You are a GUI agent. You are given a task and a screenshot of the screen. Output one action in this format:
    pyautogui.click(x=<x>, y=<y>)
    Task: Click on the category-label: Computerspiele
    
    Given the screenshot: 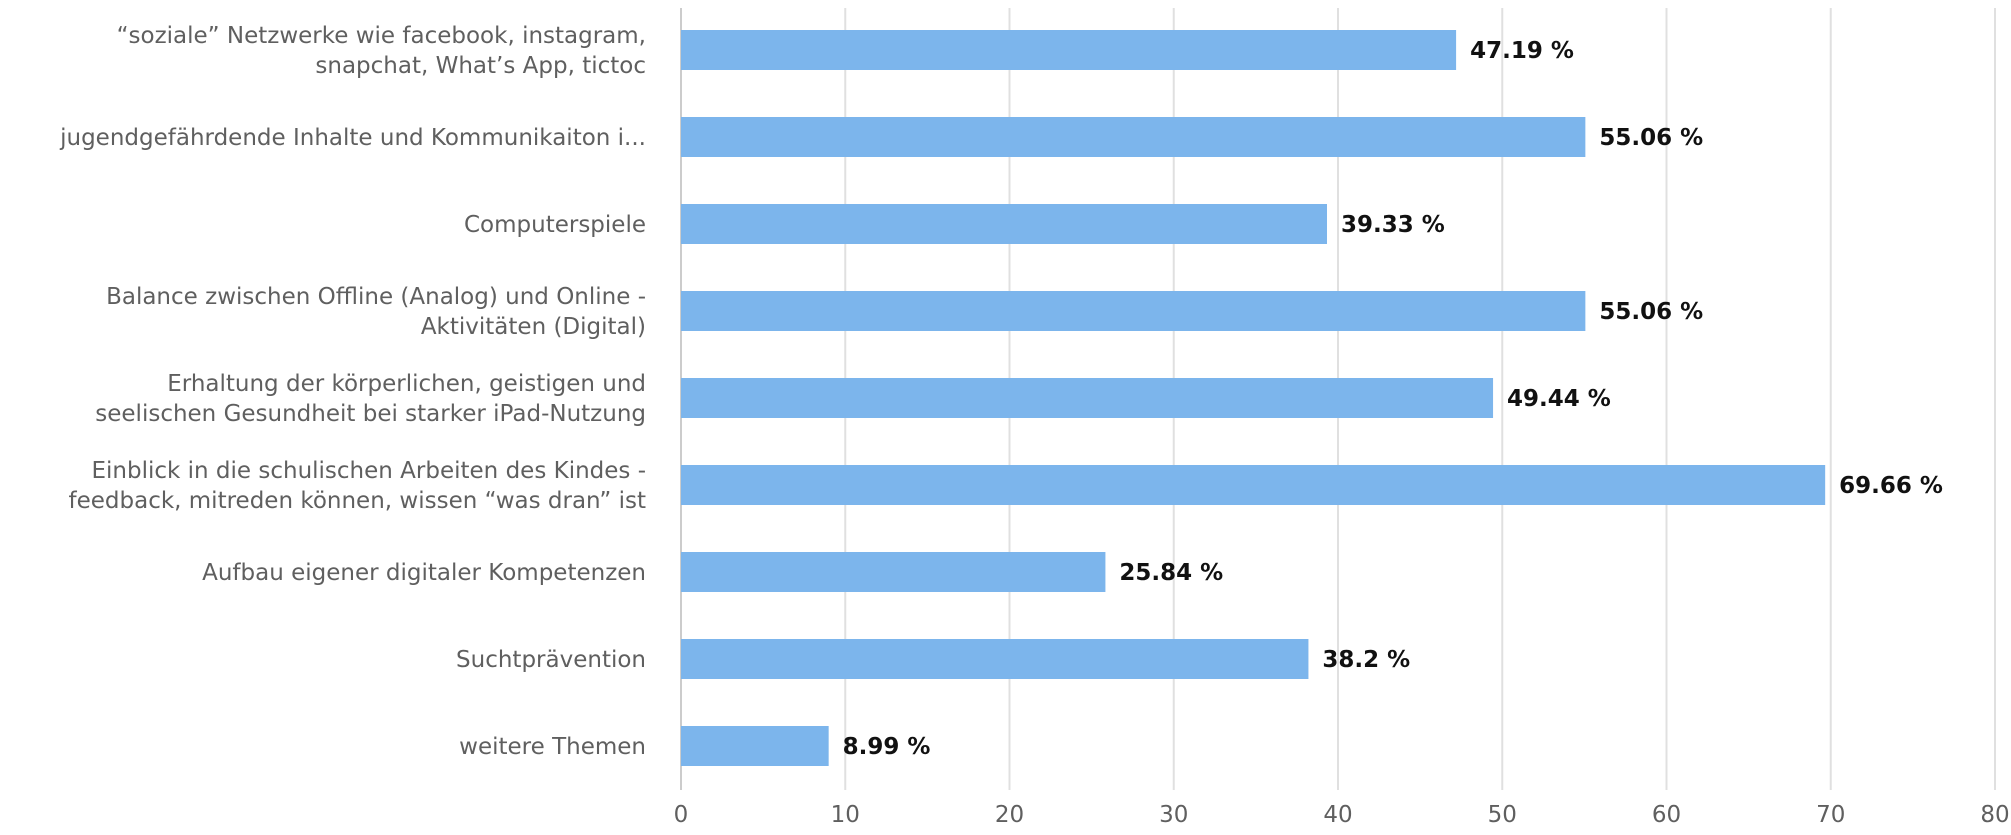 What is the action you would take?
    pyautogui.click(x=555, y=225)
    